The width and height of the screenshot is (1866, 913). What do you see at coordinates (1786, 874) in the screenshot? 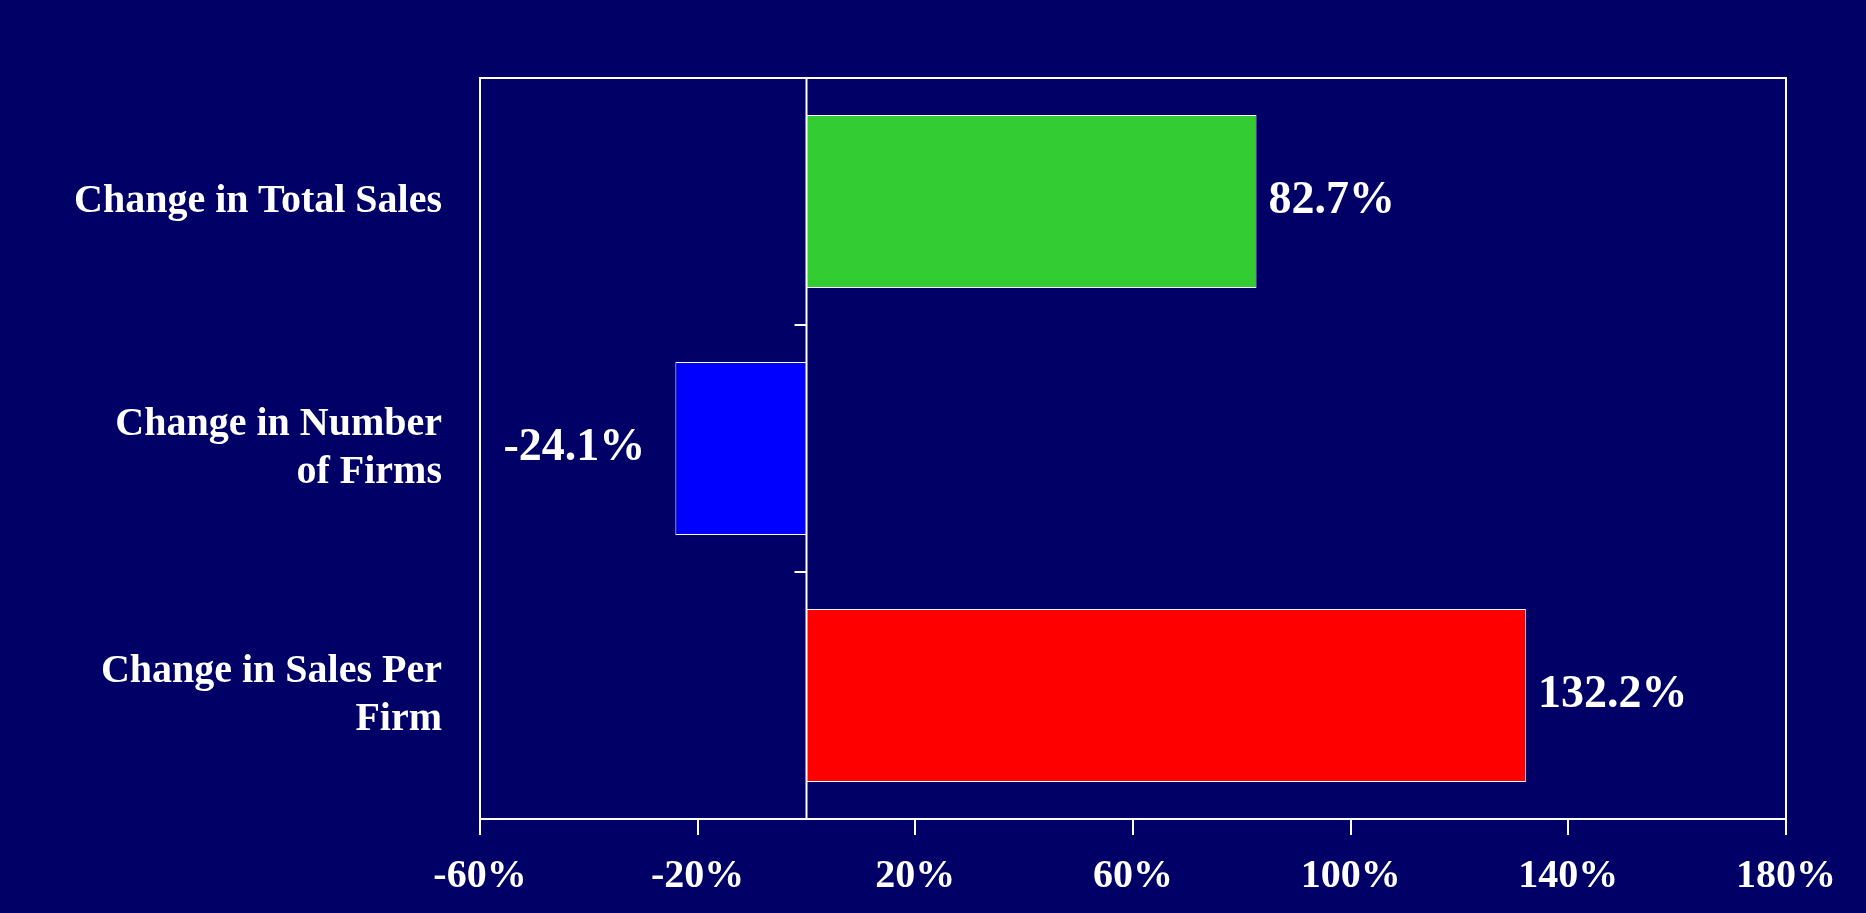
I see `x-tick-label: 180%` at bounding box center [1786, 874].